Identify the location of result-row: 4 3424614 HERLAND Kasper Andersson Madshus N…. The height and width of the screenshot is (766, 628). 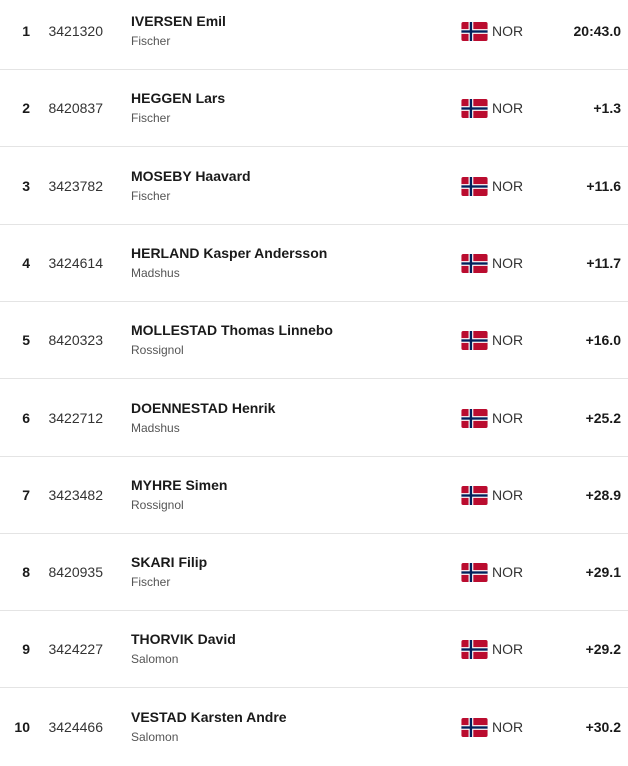
(314, 263).